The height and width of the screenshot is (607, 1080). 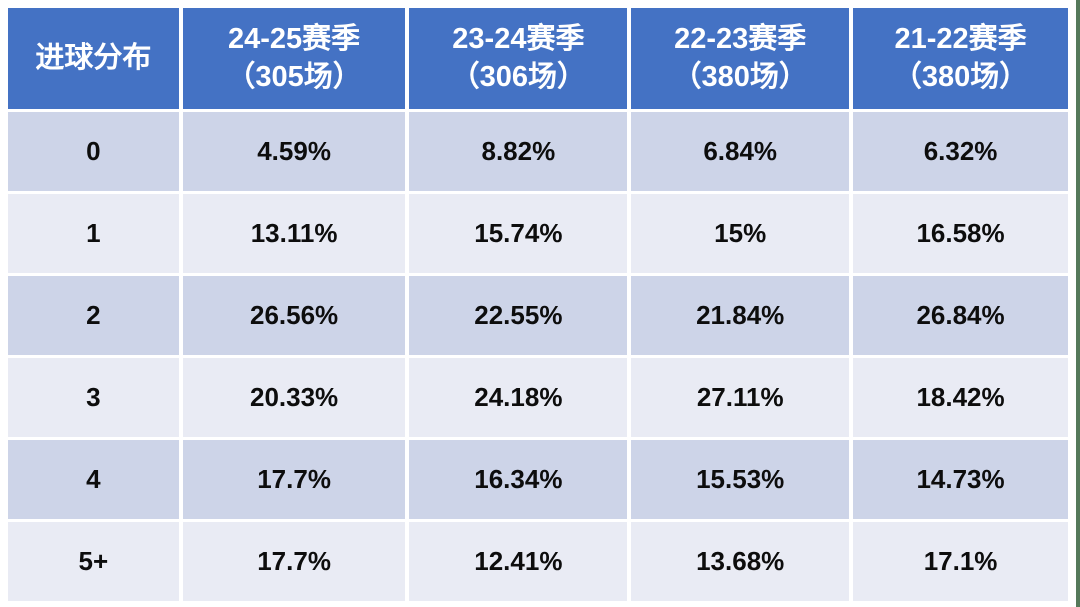 I want to click on table-cell: 14.73%, so click(x=960, y=479).